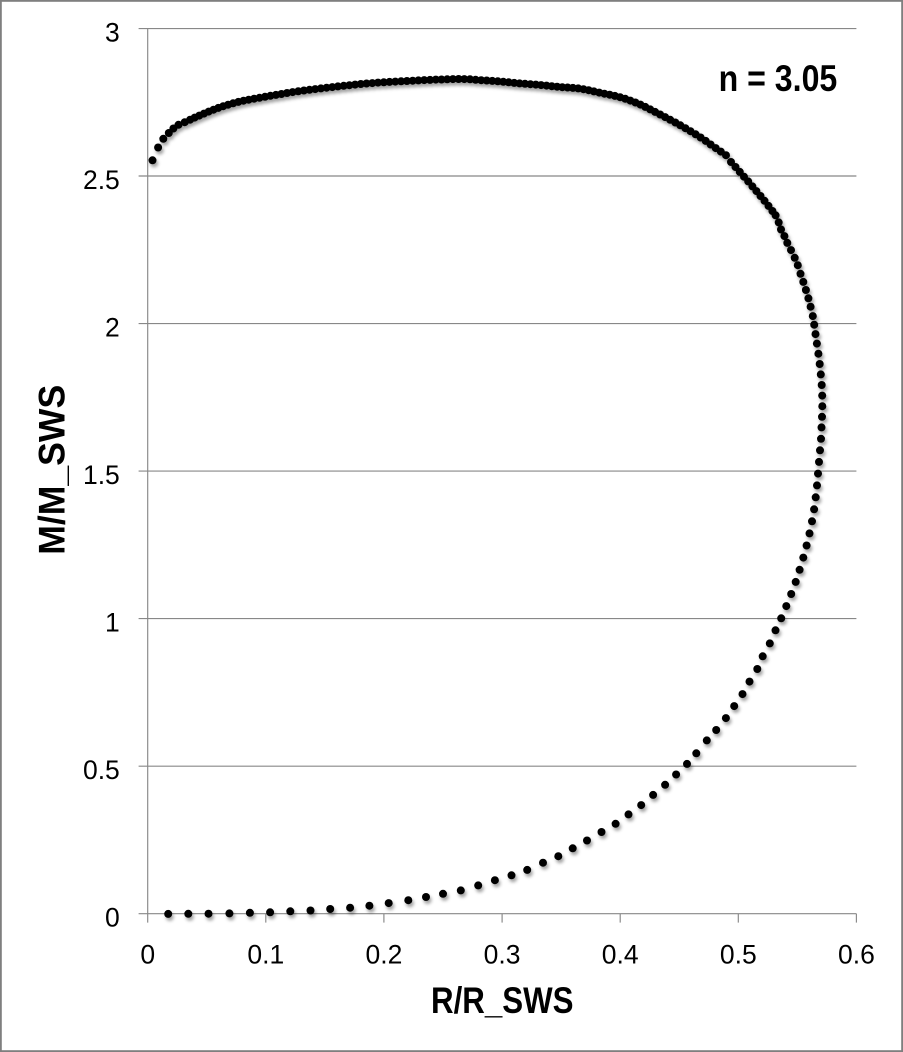 This screenshot has height=1052, width=903. I want to click on svg-text: 0.4, so click(620, 954).